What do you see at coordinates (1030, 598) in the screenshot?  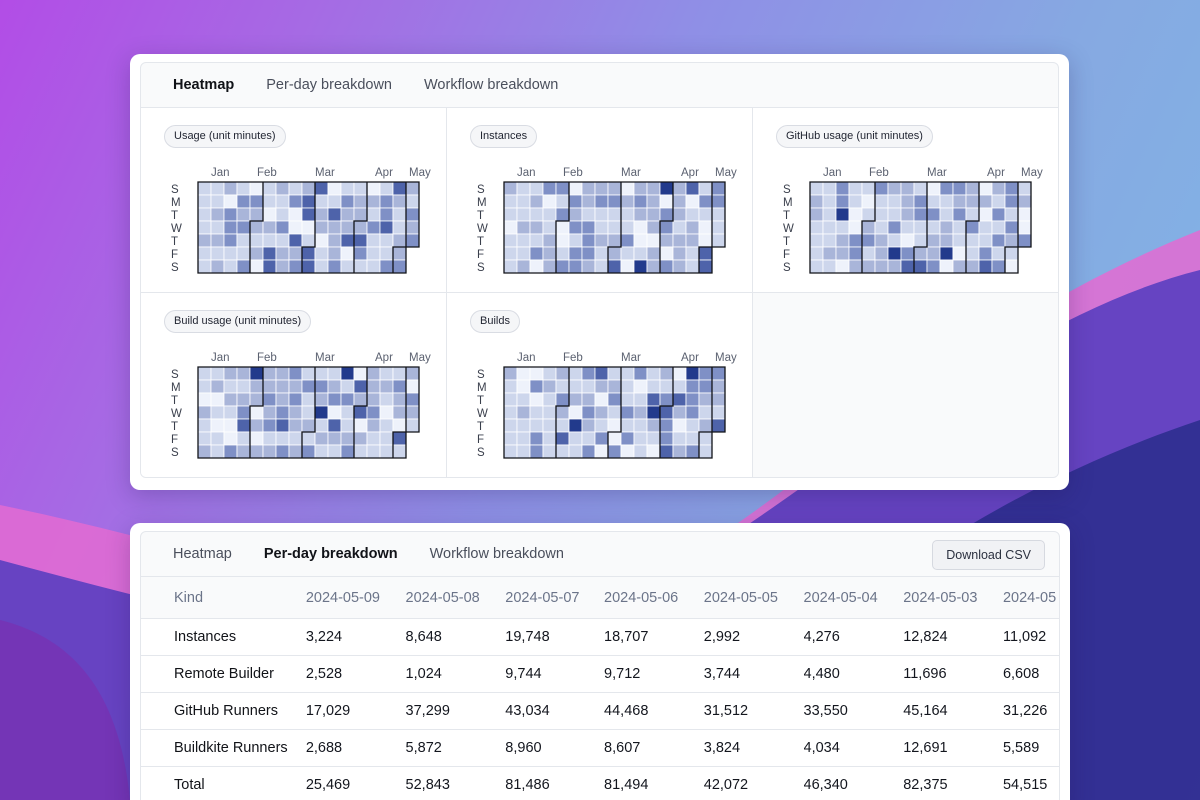 I see `column-header: 2024-05` at bounding box center [1030, 598].